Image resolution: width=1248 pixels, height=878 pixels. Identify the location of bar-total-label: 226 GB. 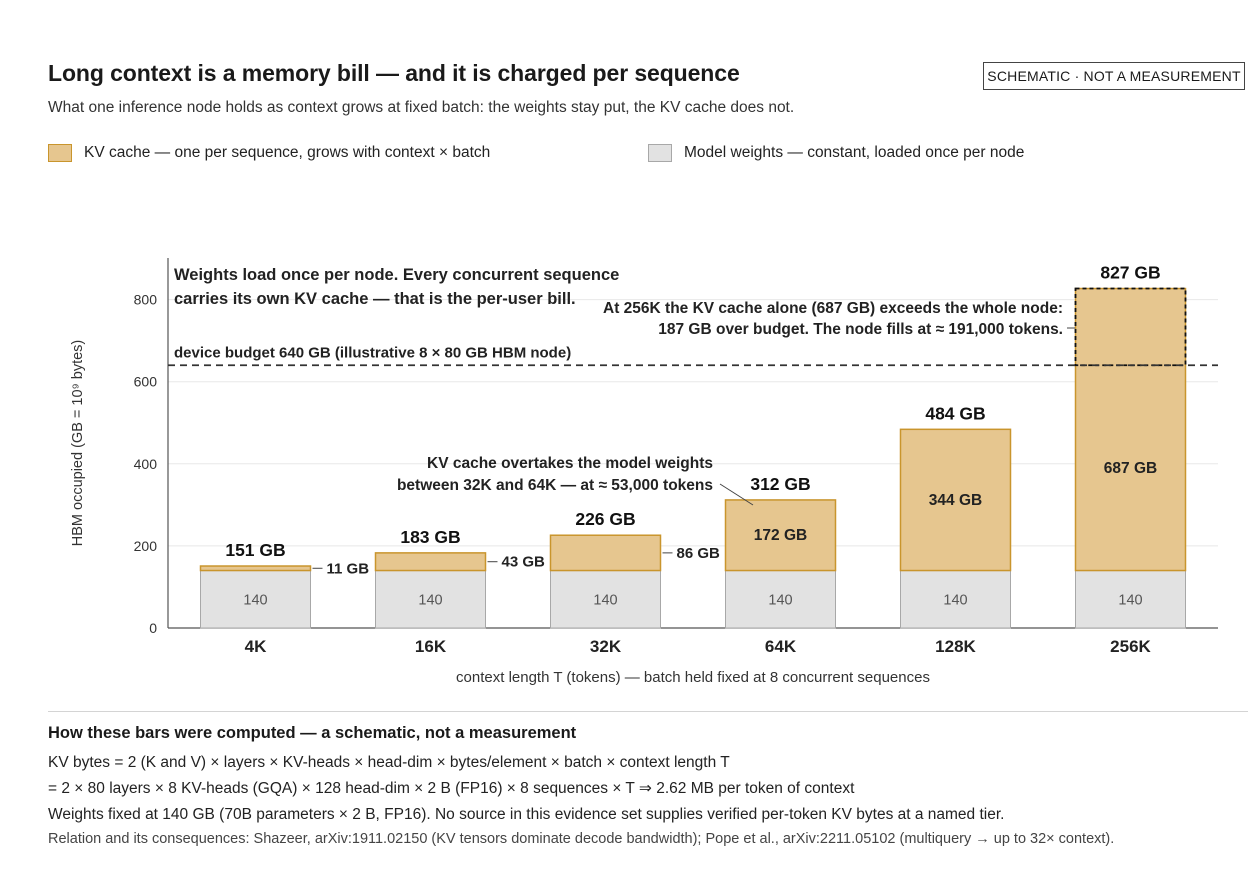
(605, 519).